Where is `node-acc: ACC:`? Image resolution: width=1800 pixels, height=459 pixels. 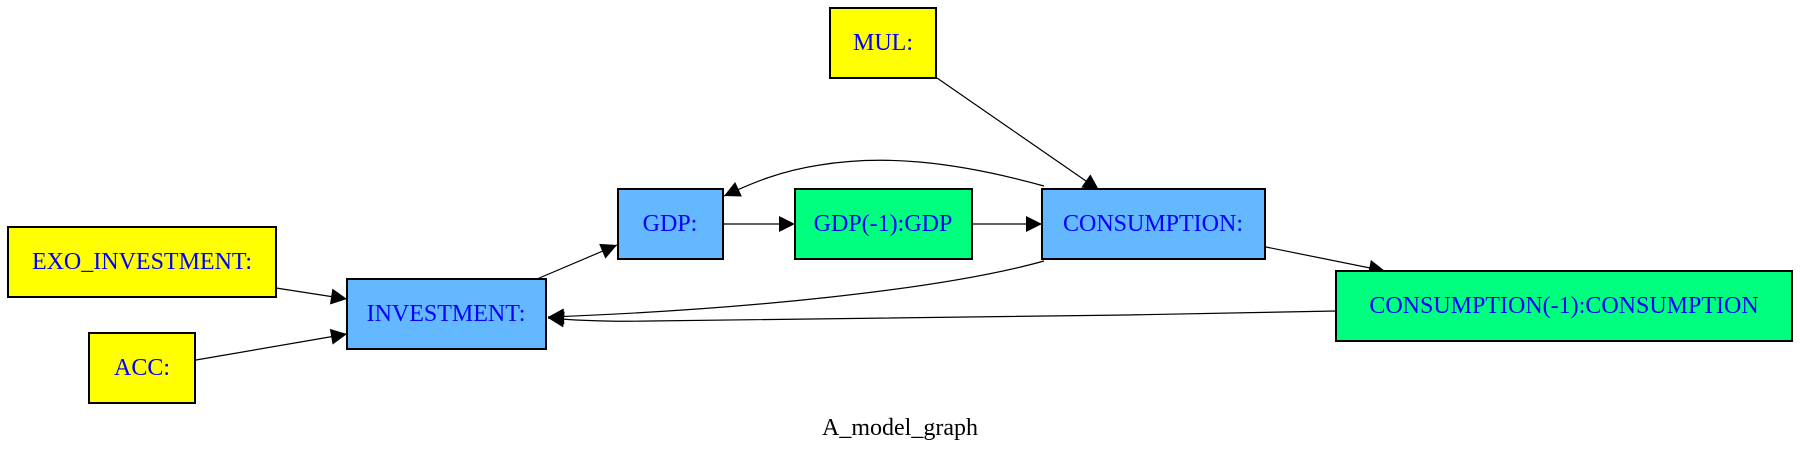 node-acc: ACC: is located at coordinates (142, 368).